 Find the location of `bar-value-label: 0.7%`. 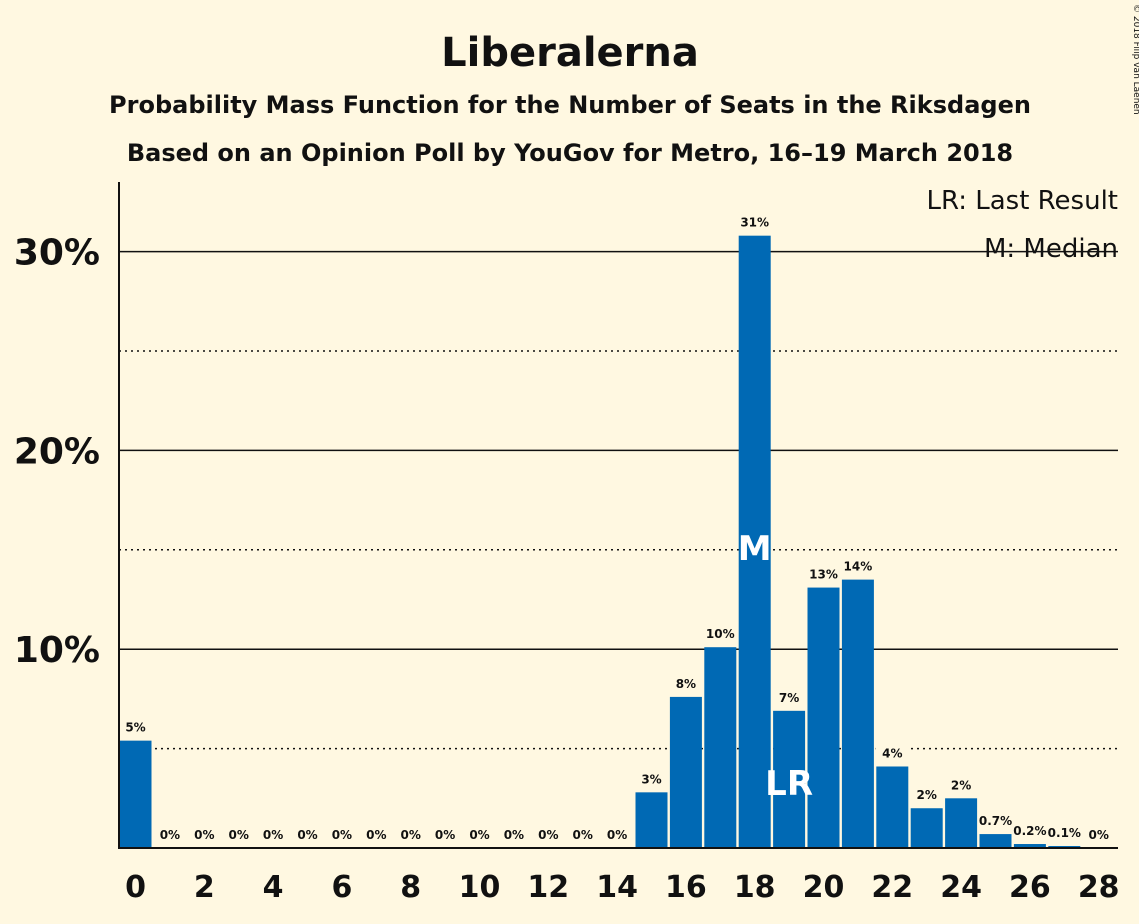

bar-value-label: 0.7% is located at coordinates (995, 821).